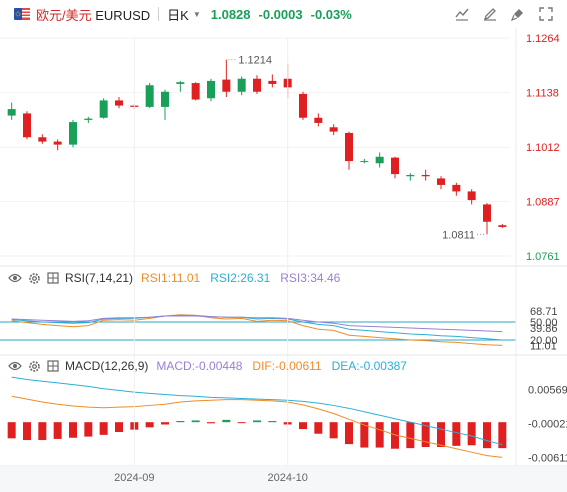 Image resolution: width=567 pixels, height=492 pixels. What do you see at coordinates (544, 323) in the screenshot?
I see `rsi-axis-tick: 50.00` at bounding box center [544, 323].